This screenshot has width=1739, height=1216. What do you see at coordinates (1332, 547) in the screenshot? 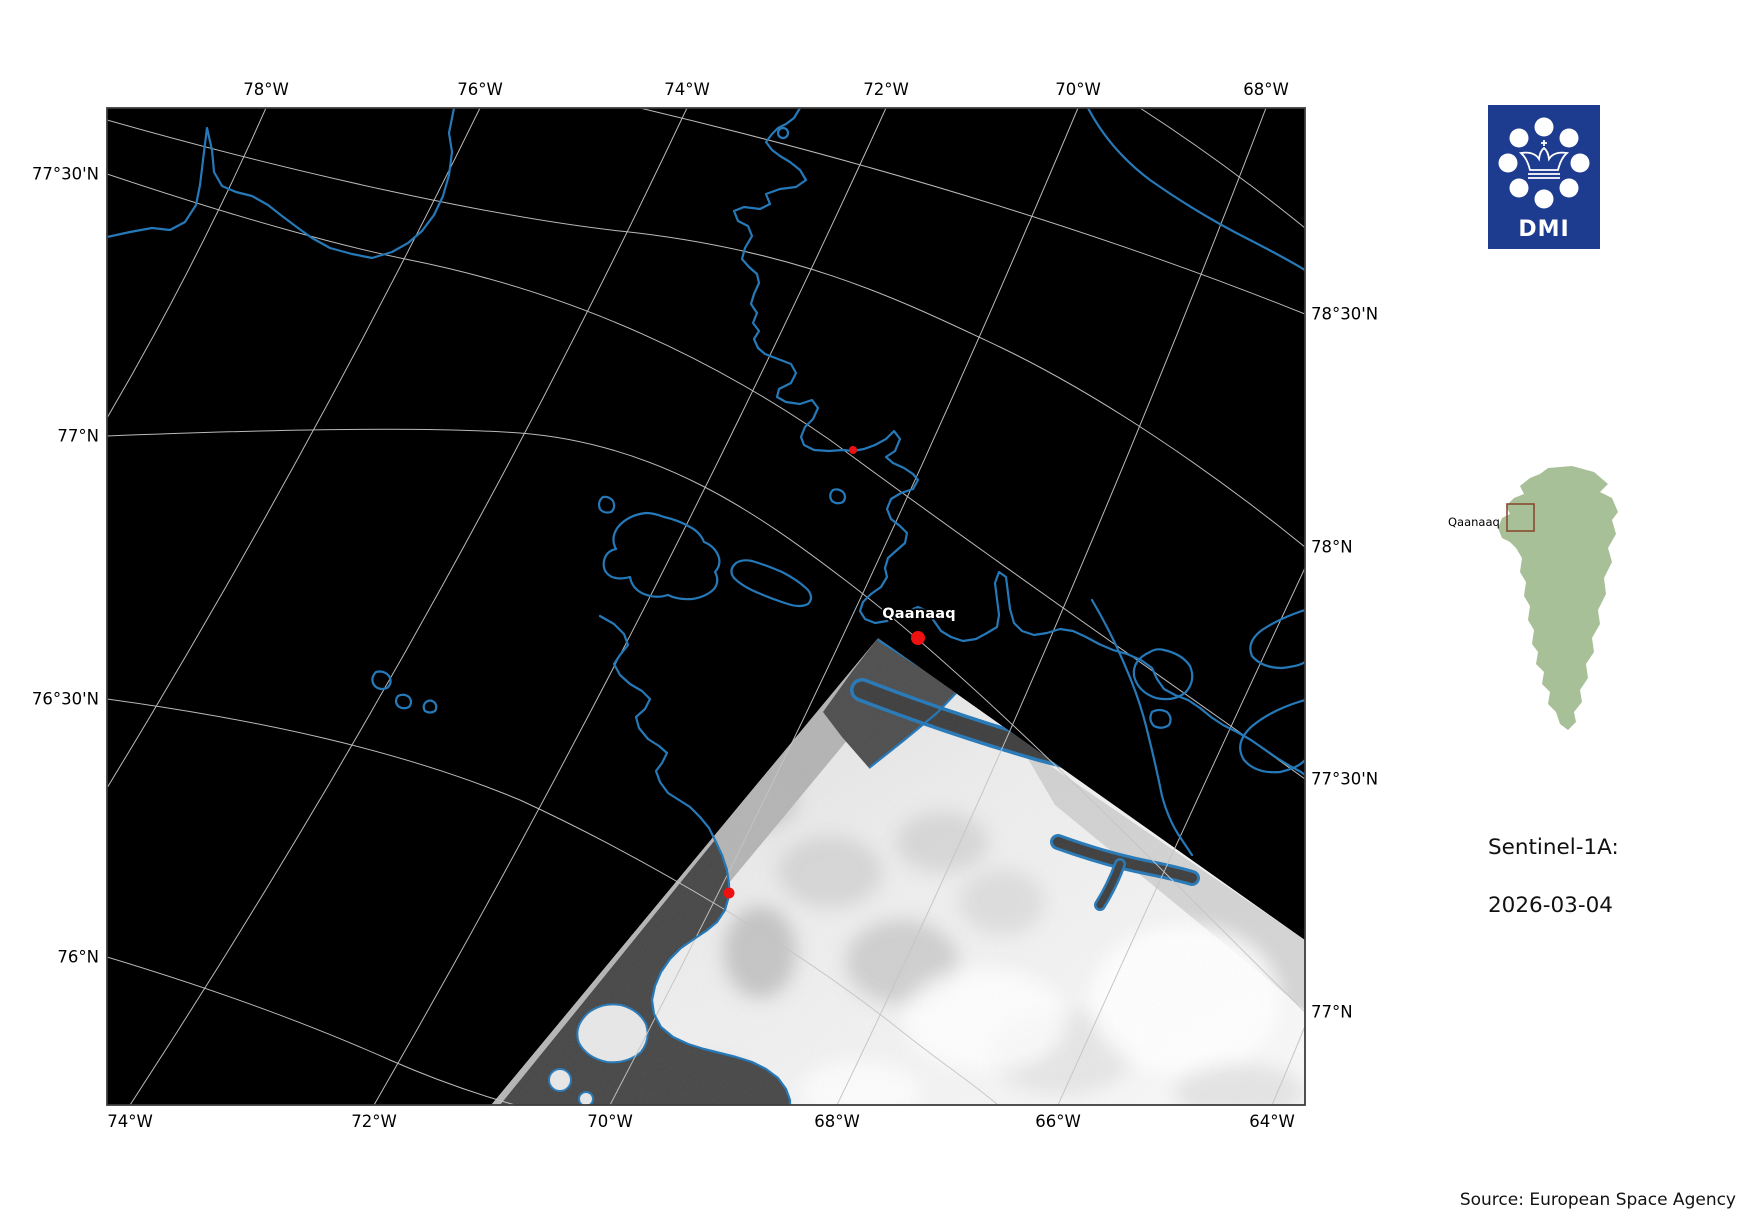
I see `tick-right-1: 78°N` at bounding box center [1332, 547].